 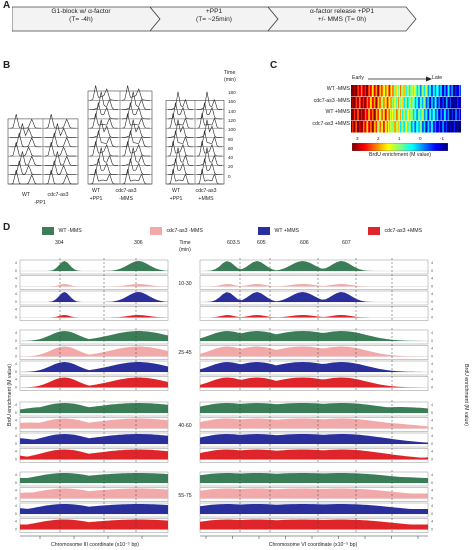 What do you see at coordinates (231, 167) in the screenshot?
I see `time-tick: 20` at bounding box center [231, 167].